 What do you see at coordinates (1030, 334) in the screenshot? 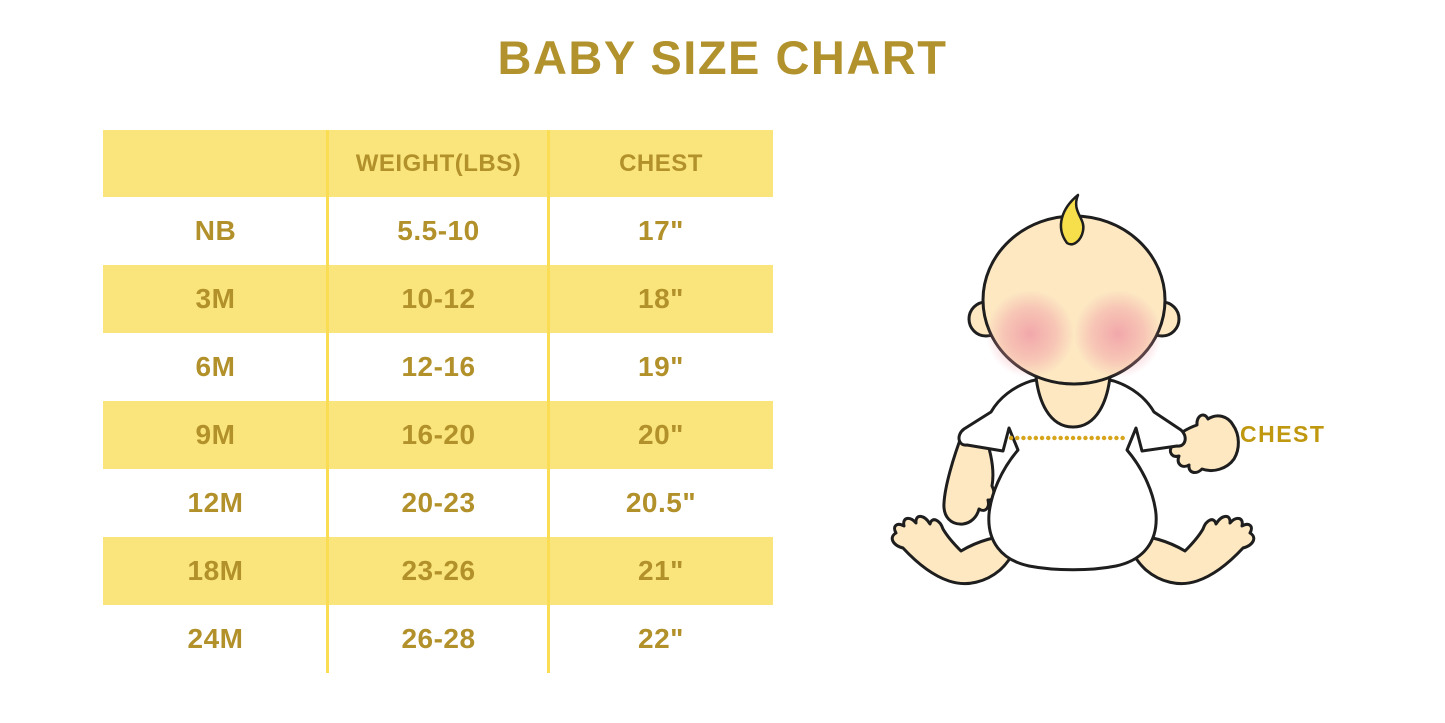
I see `baby-left-cheek` at bounding box center [1030, 334].